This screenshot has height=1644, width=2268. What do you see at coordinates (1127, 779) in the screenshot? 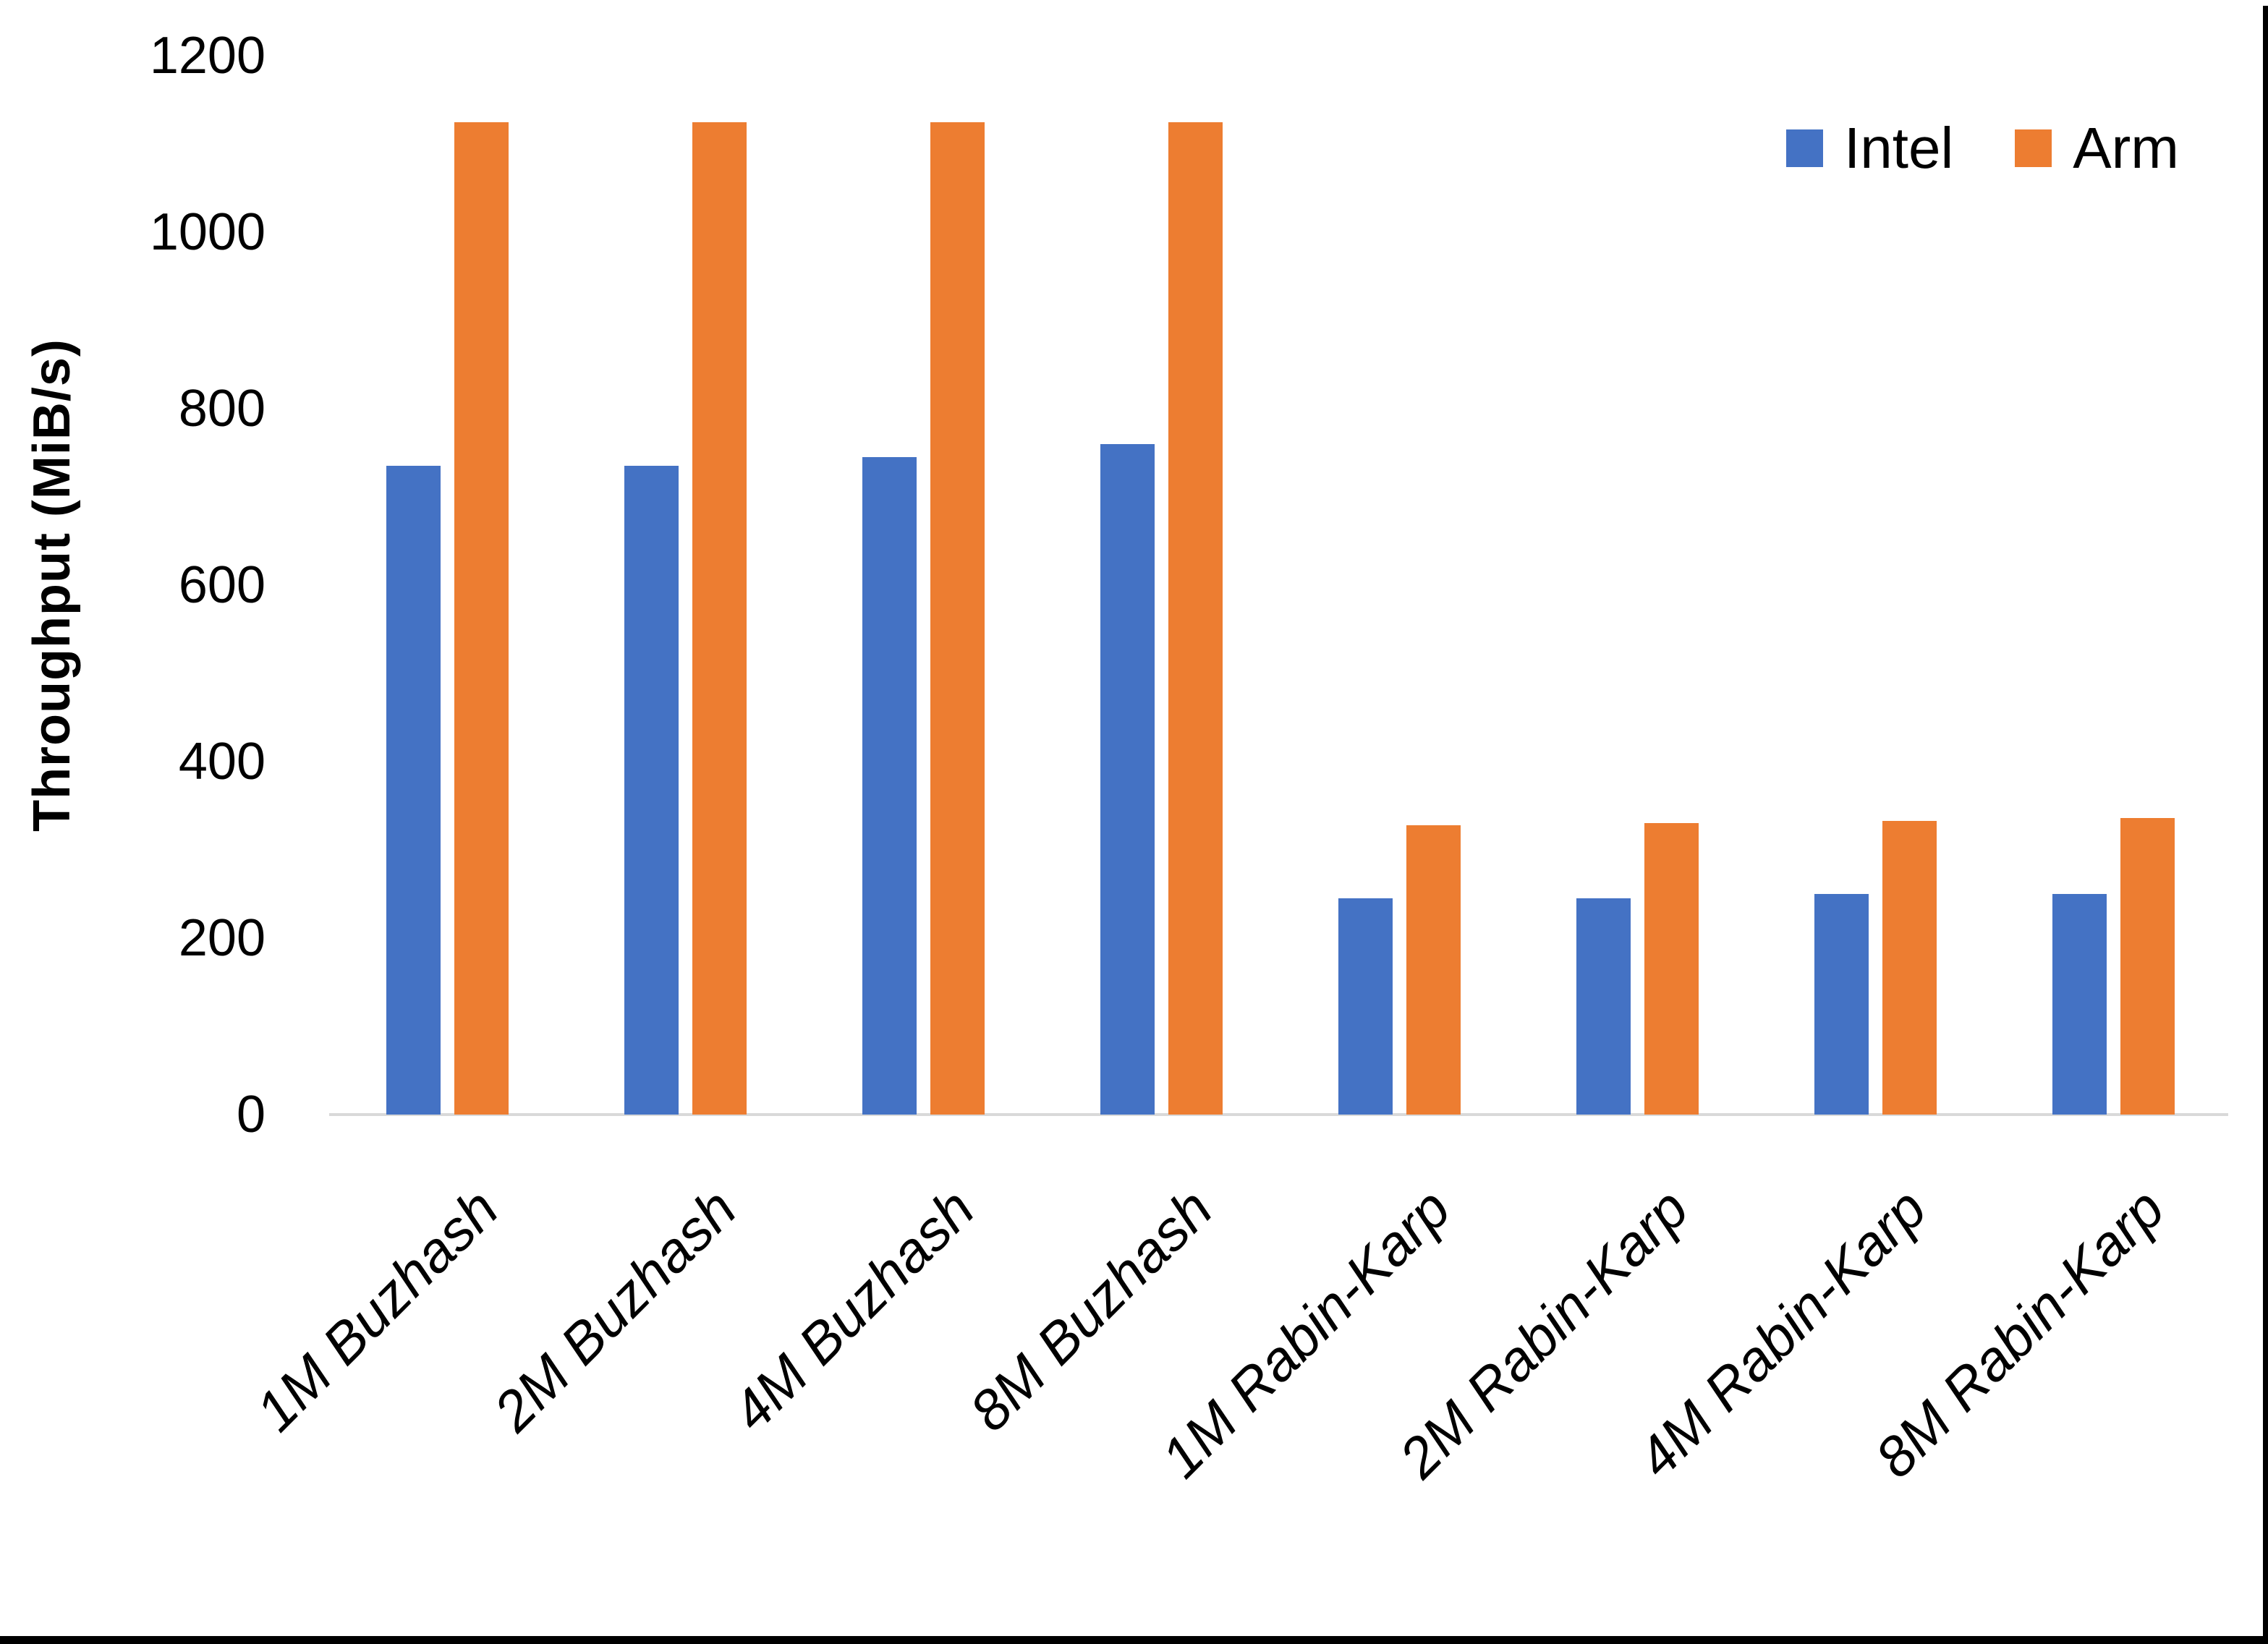
I see `bar-intel-8m-buzhash` at bounding box center [1127, 779].